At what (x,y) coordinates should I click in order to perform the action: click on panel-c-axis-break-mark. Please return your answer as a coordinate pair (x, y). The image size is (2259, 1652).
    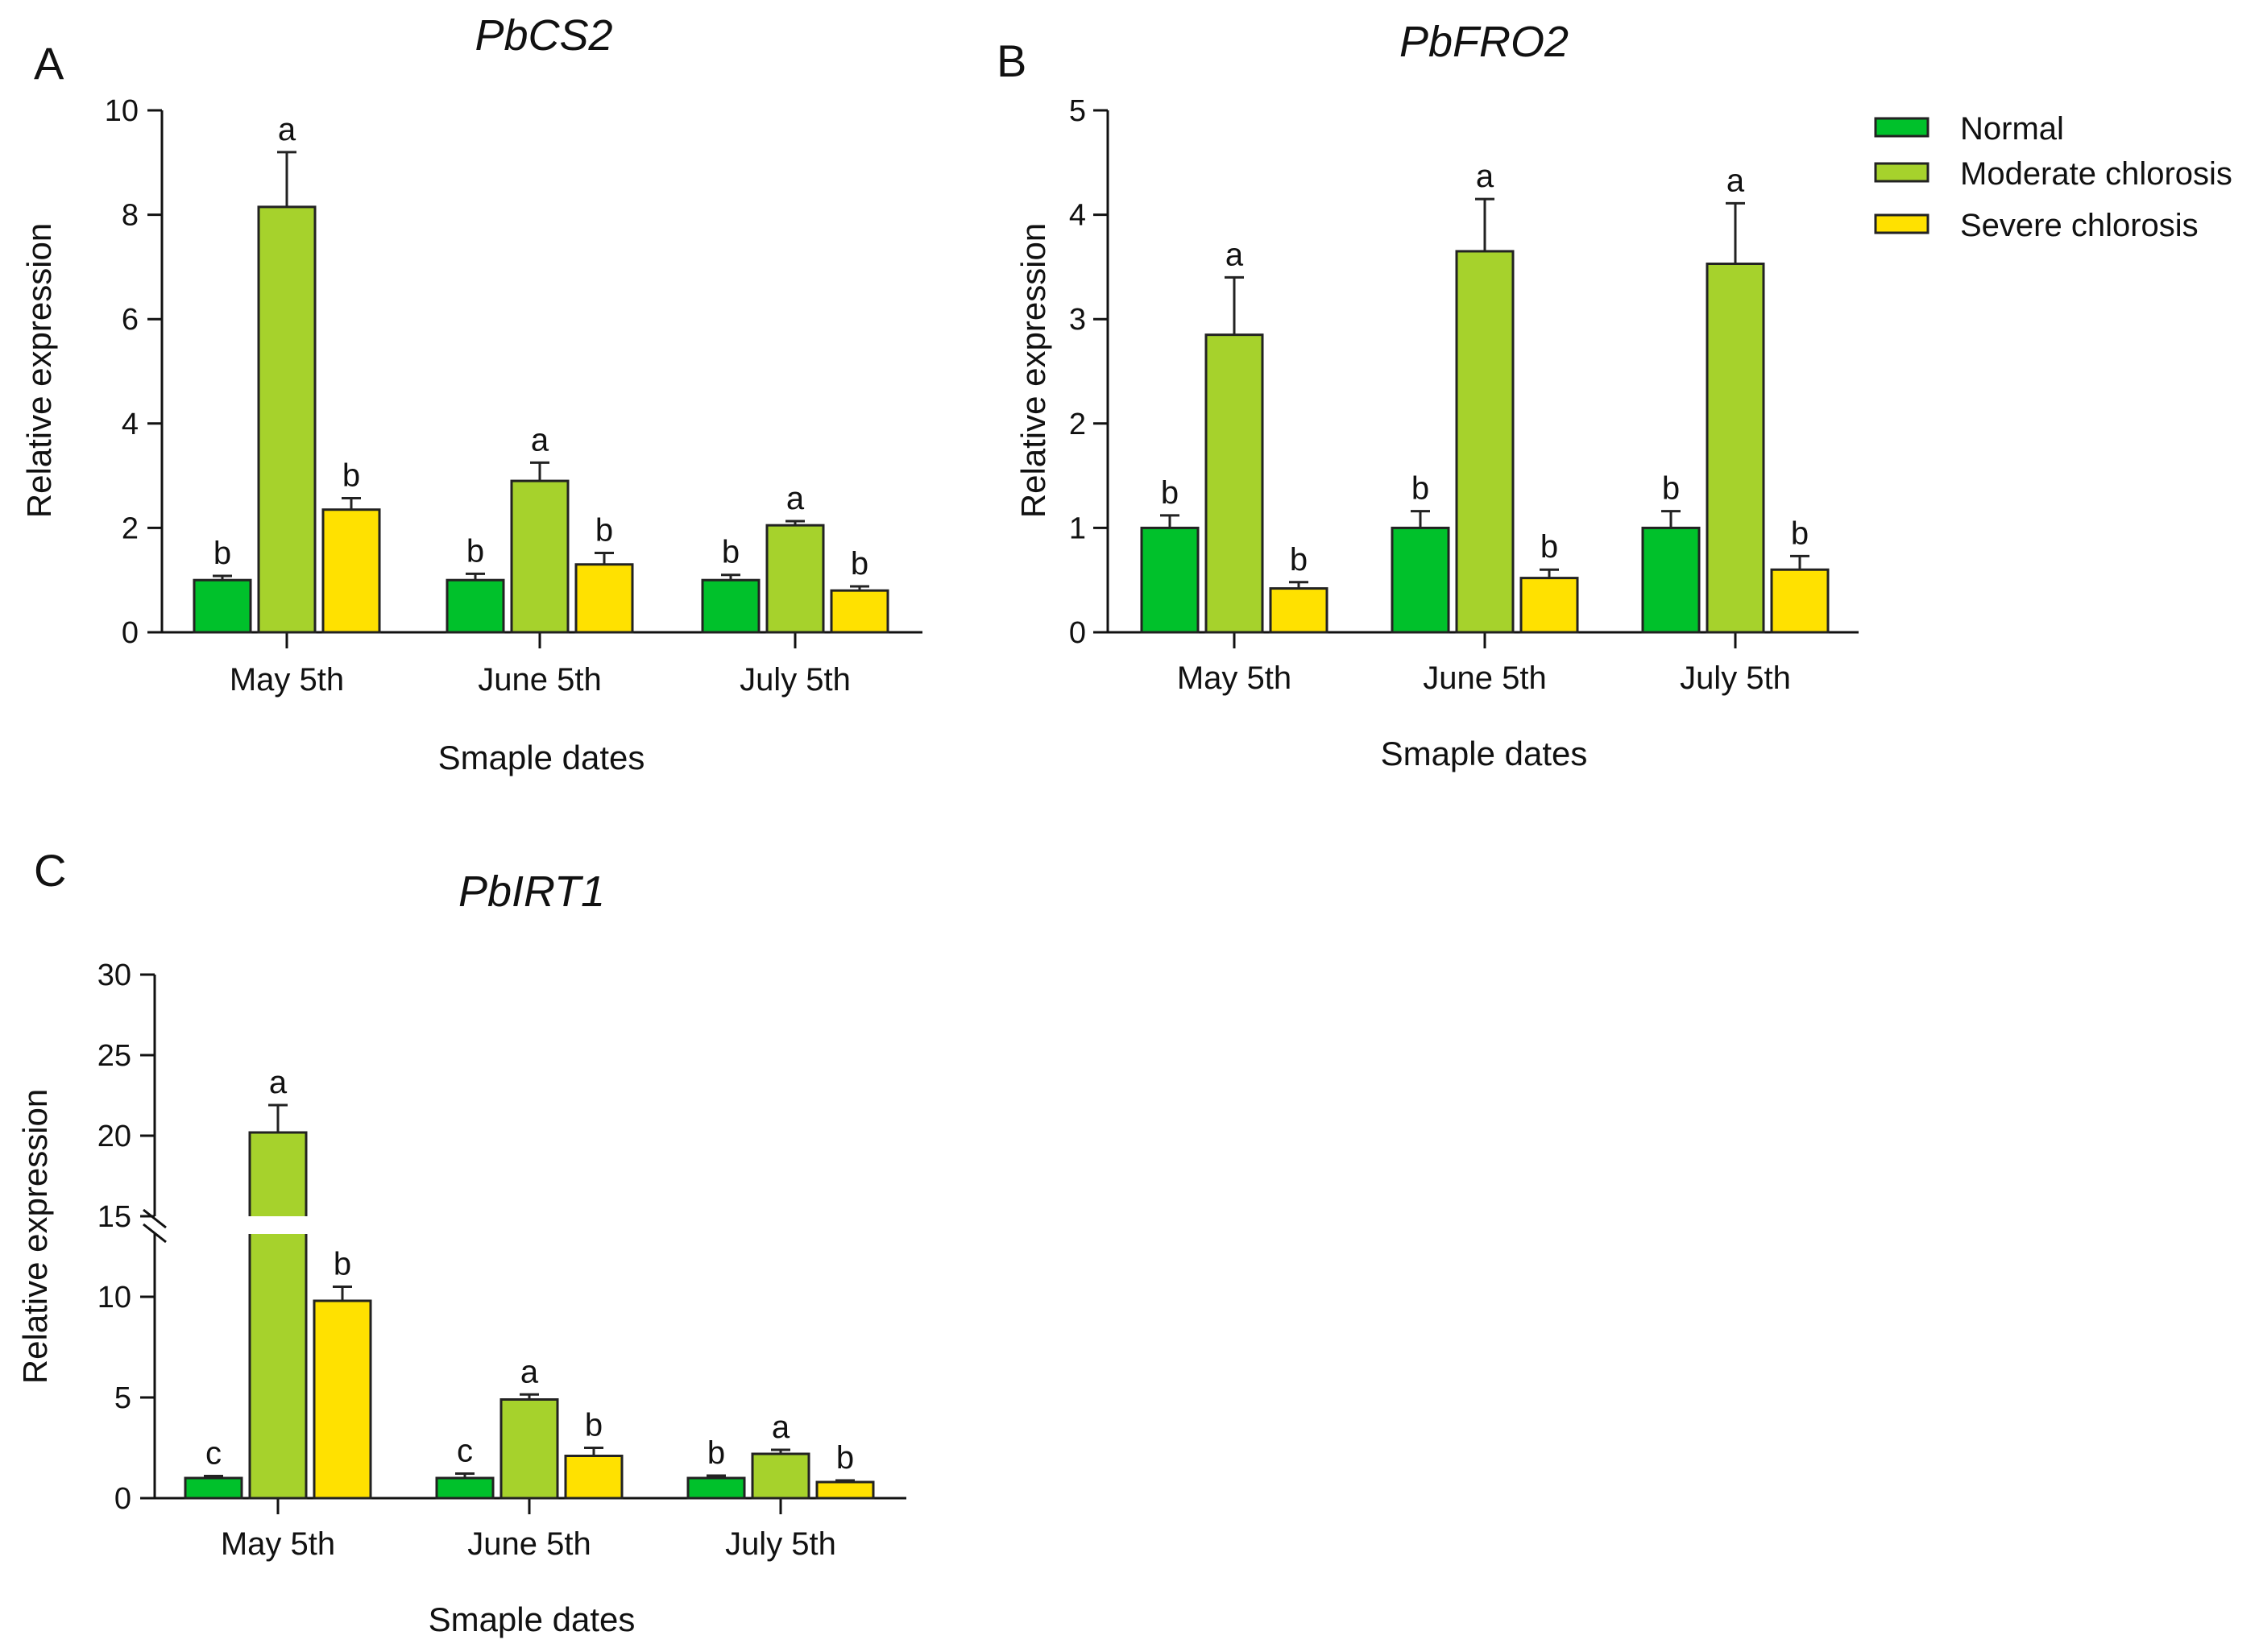
    Looking at the image, I should click on (155, 1218).